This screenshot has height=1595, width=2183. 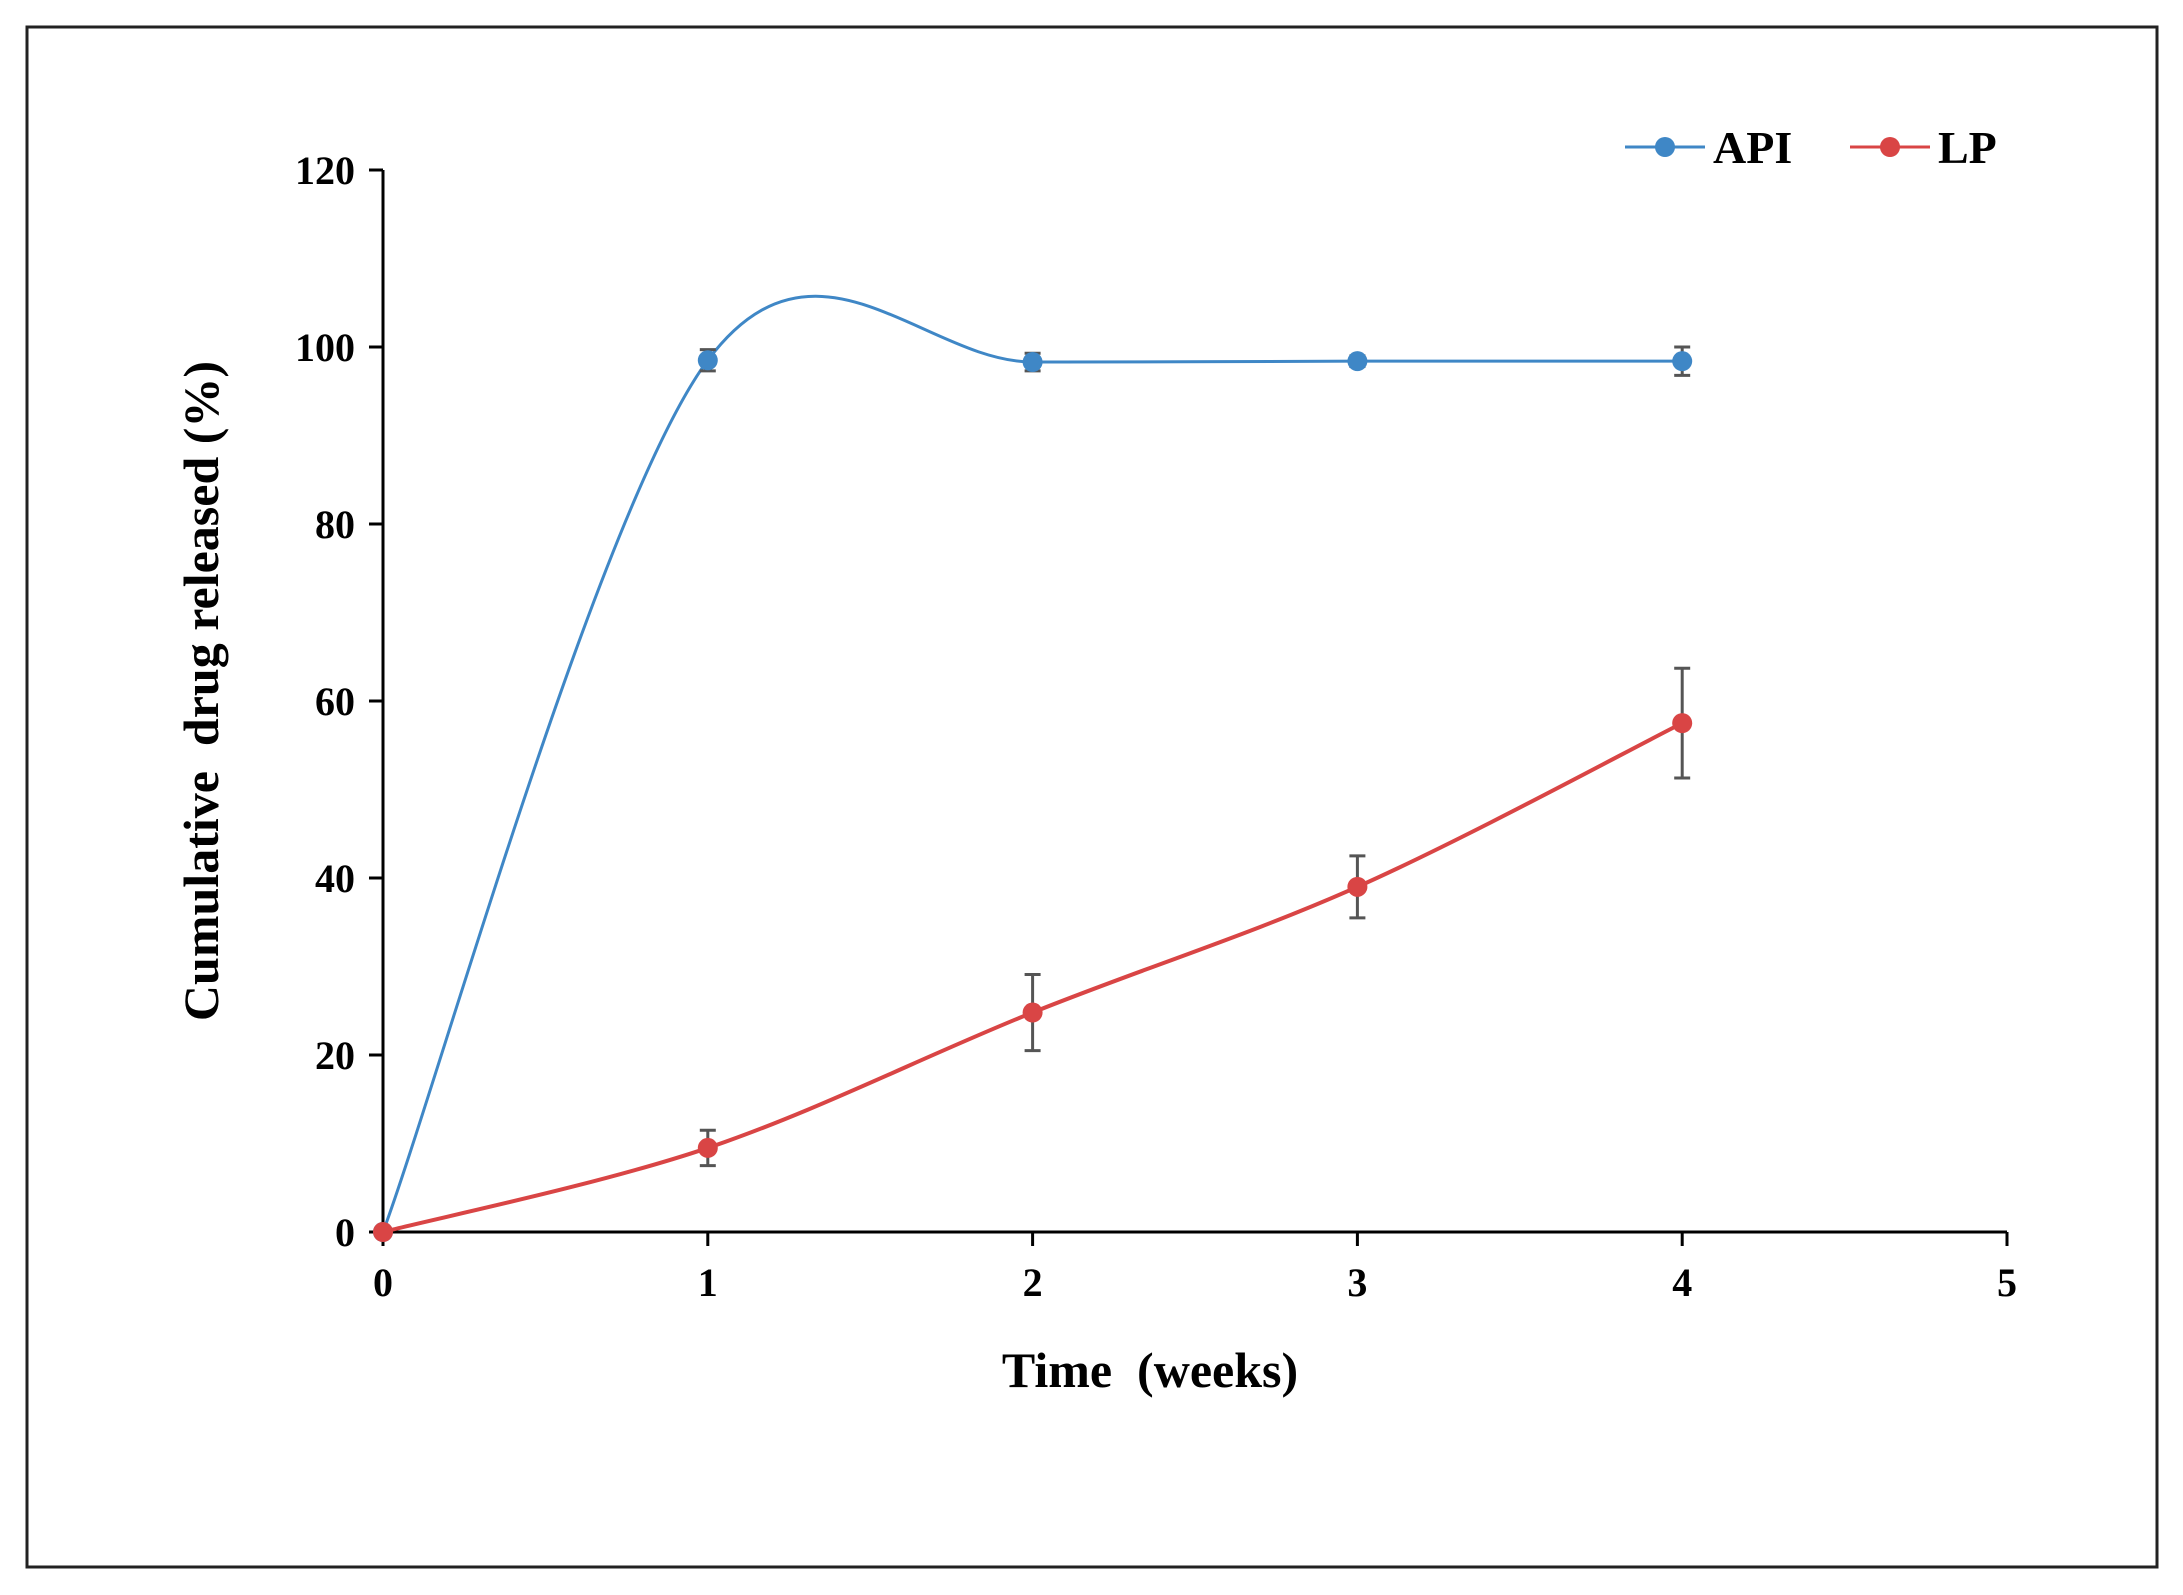 What do you see at coordinates (325, 347) in the screenshot?
I see `y-tick-label-100: 100` at bounding box center [325, 347].